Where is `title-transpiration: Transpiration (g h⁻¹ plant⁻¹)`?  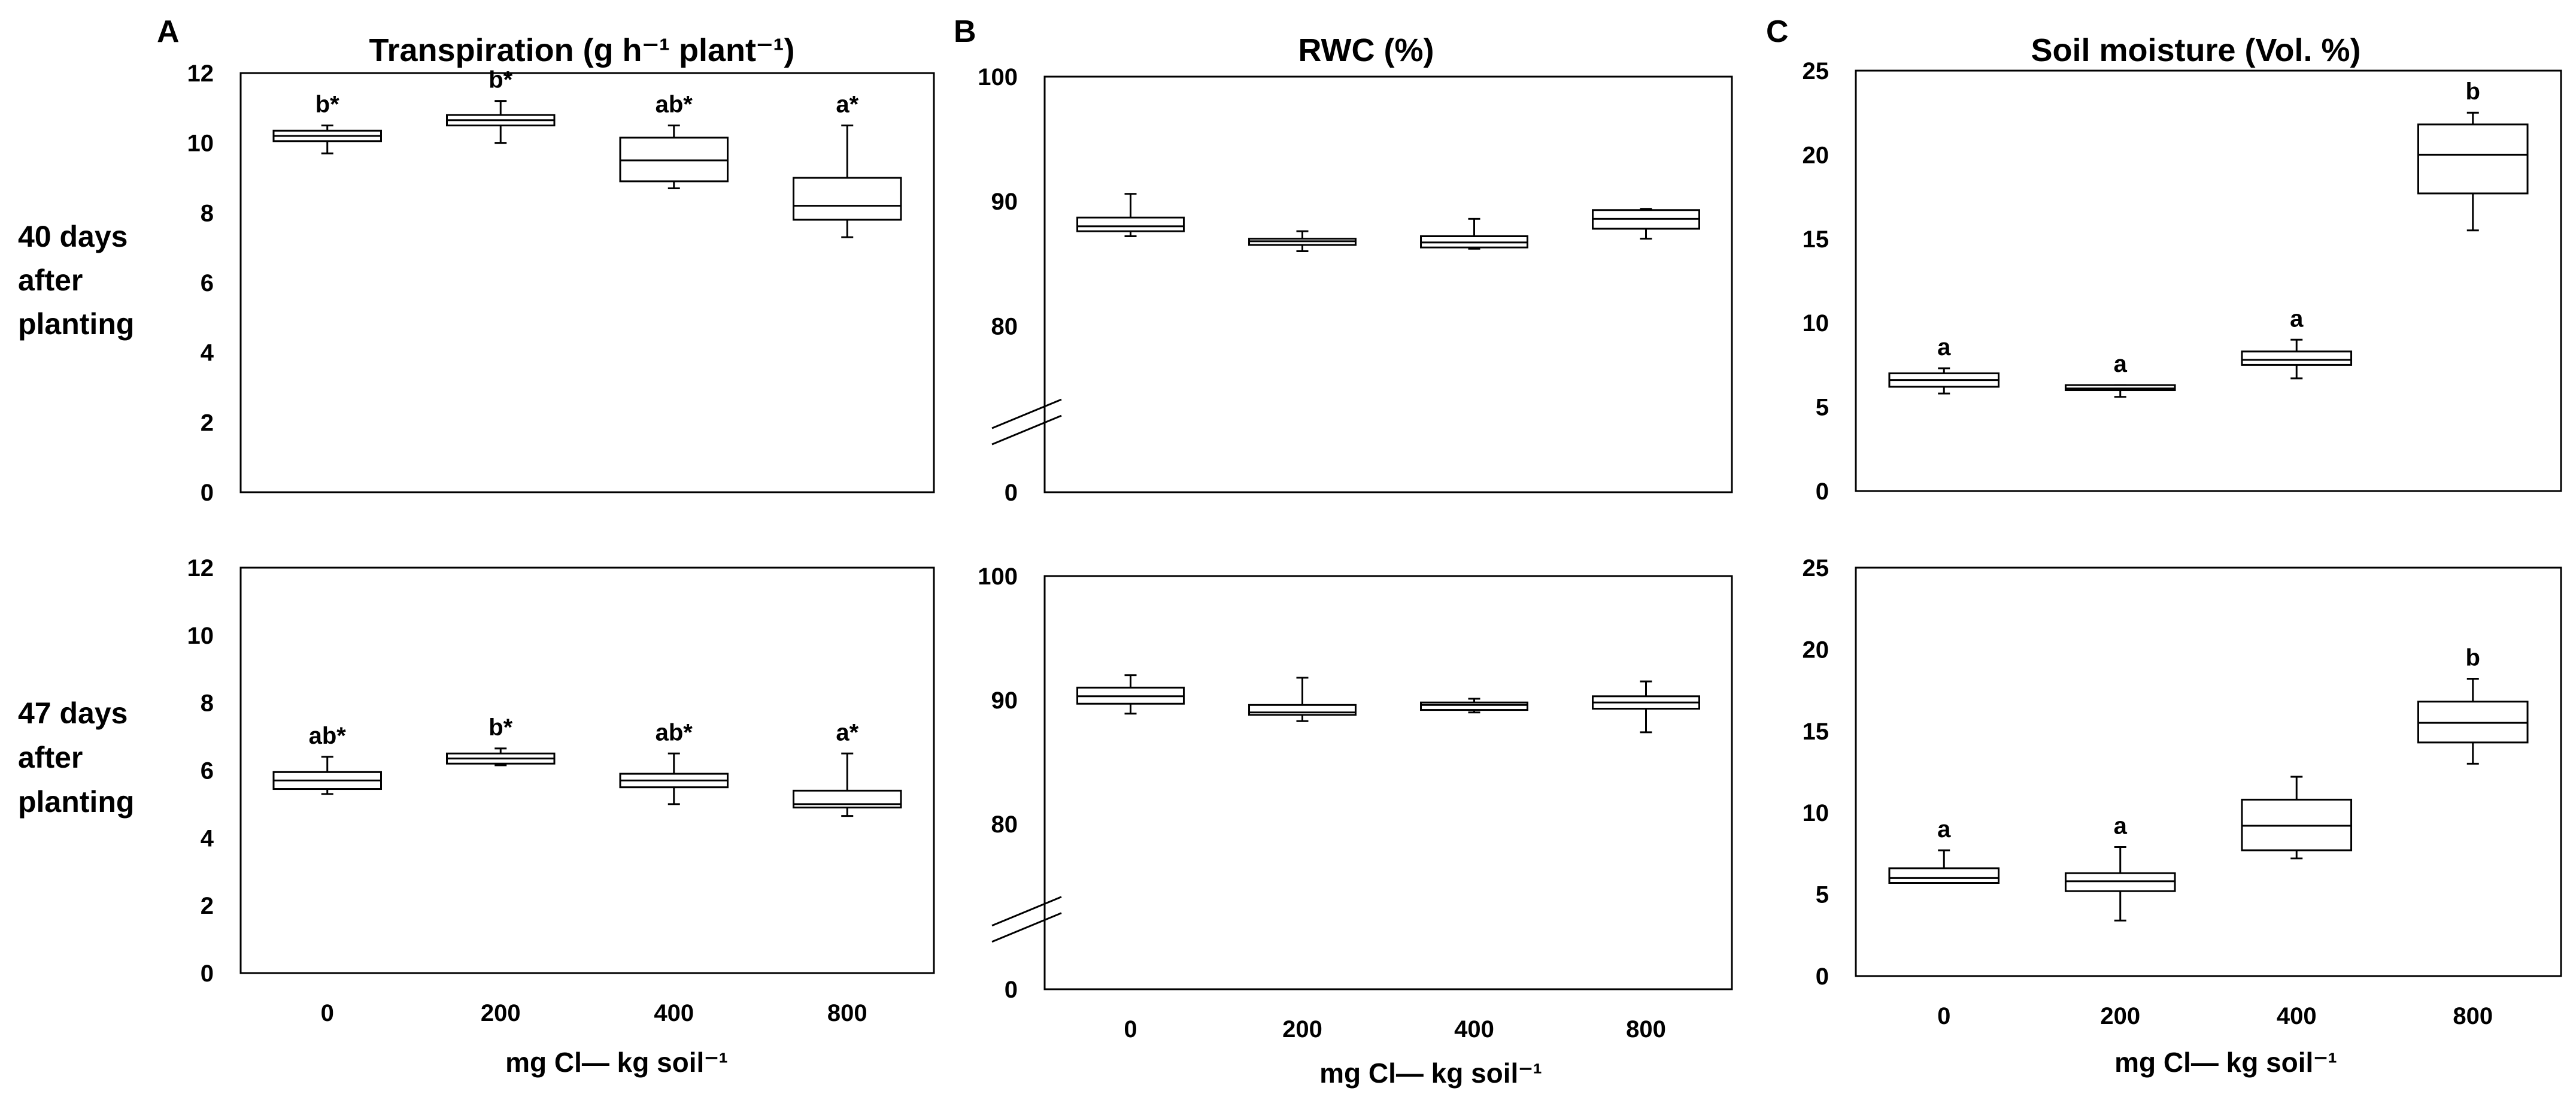
title-transpiration: Transpiration (g h⁻¹ plant⁻¹) is located at coordinates (582, 50).